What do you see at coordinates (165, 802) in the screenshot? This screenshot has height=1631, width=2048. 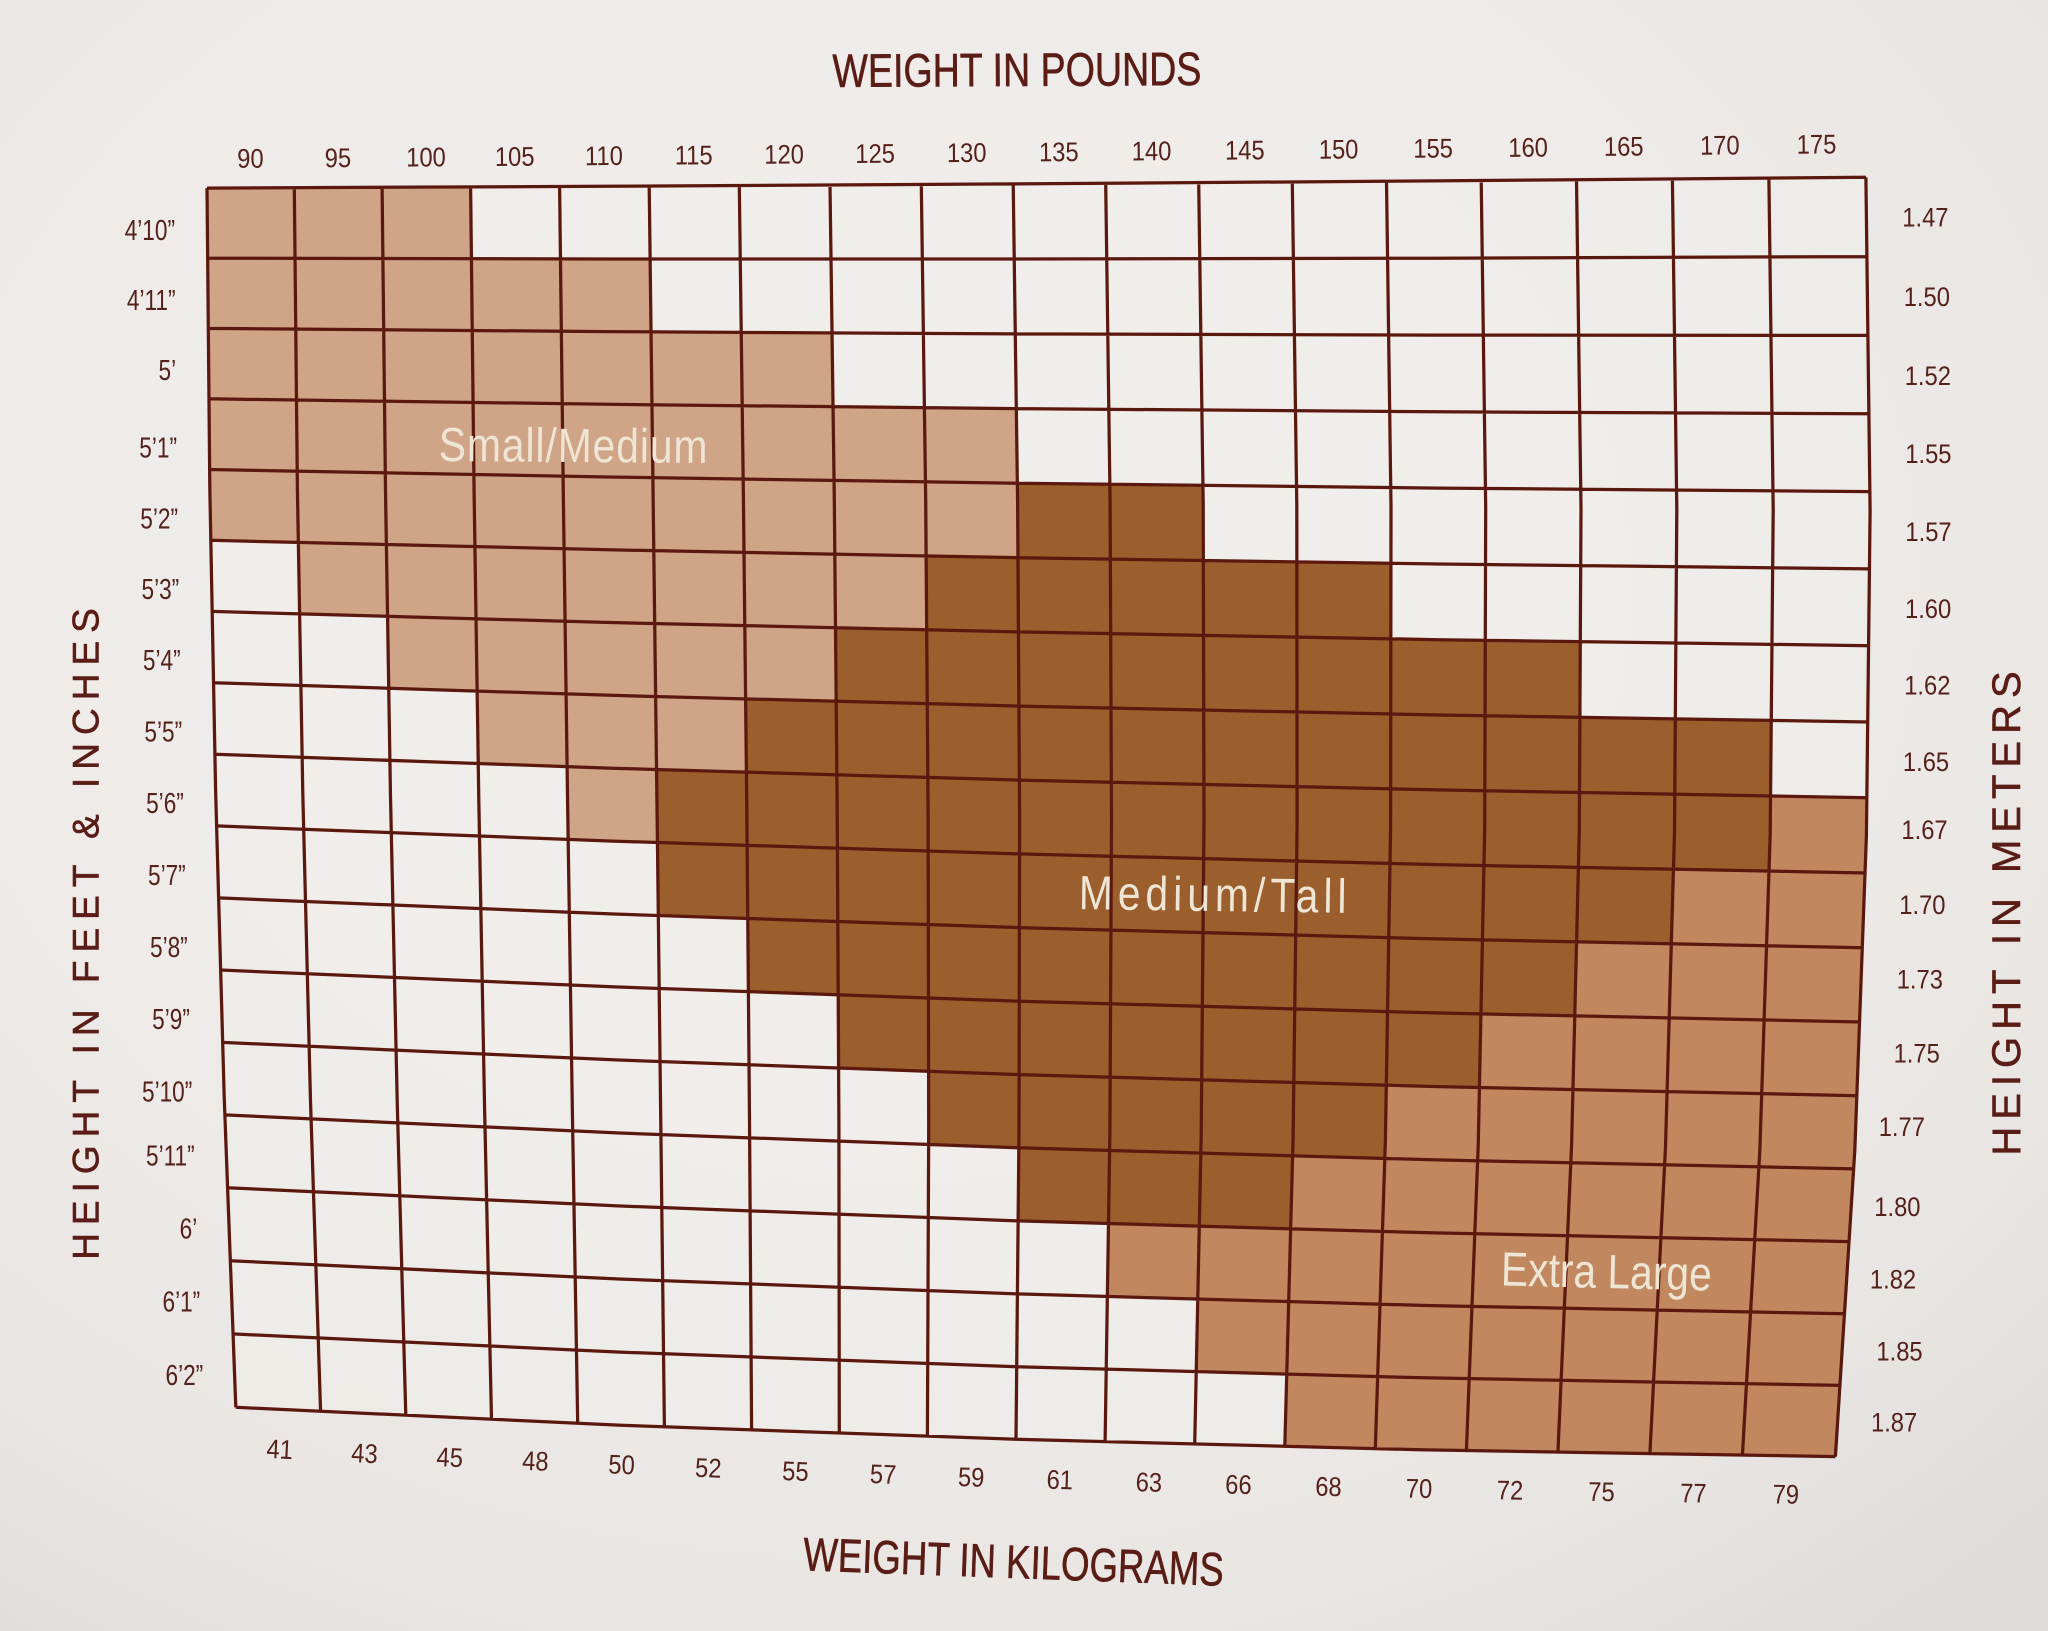 I see `svg-text: 5’6”` at bounding box center [165, 802].